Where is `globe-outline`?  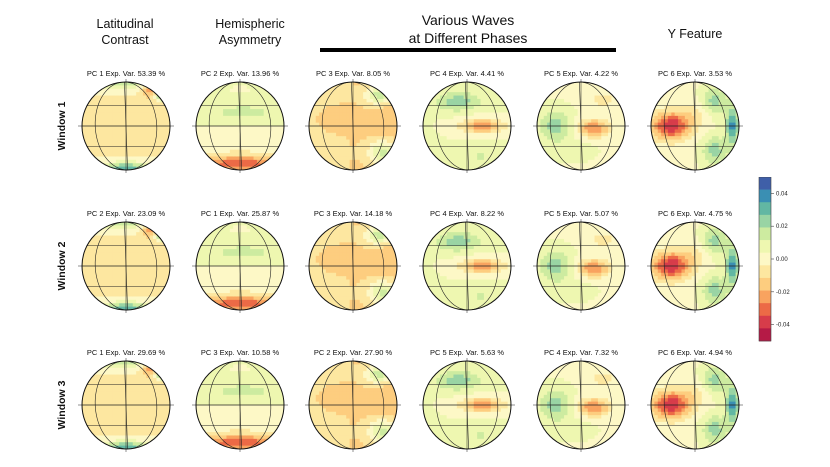
globe-outline is located at coordinates (126, 266).